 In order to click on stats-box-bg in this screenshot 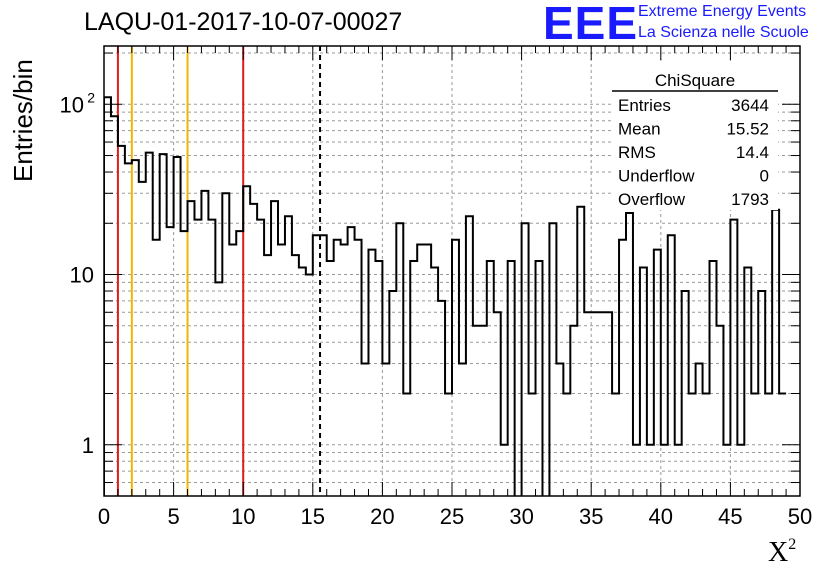, I will do `click(695, 137)`.